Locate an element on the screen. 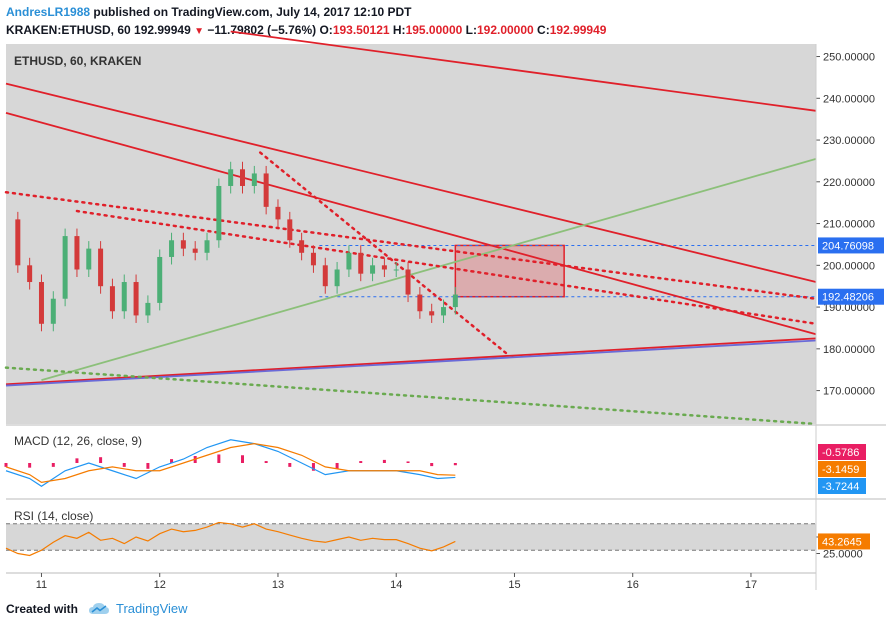  price-pane-title: ETHUSD, 60, KRAKEN is located at coordinates (77, 61).